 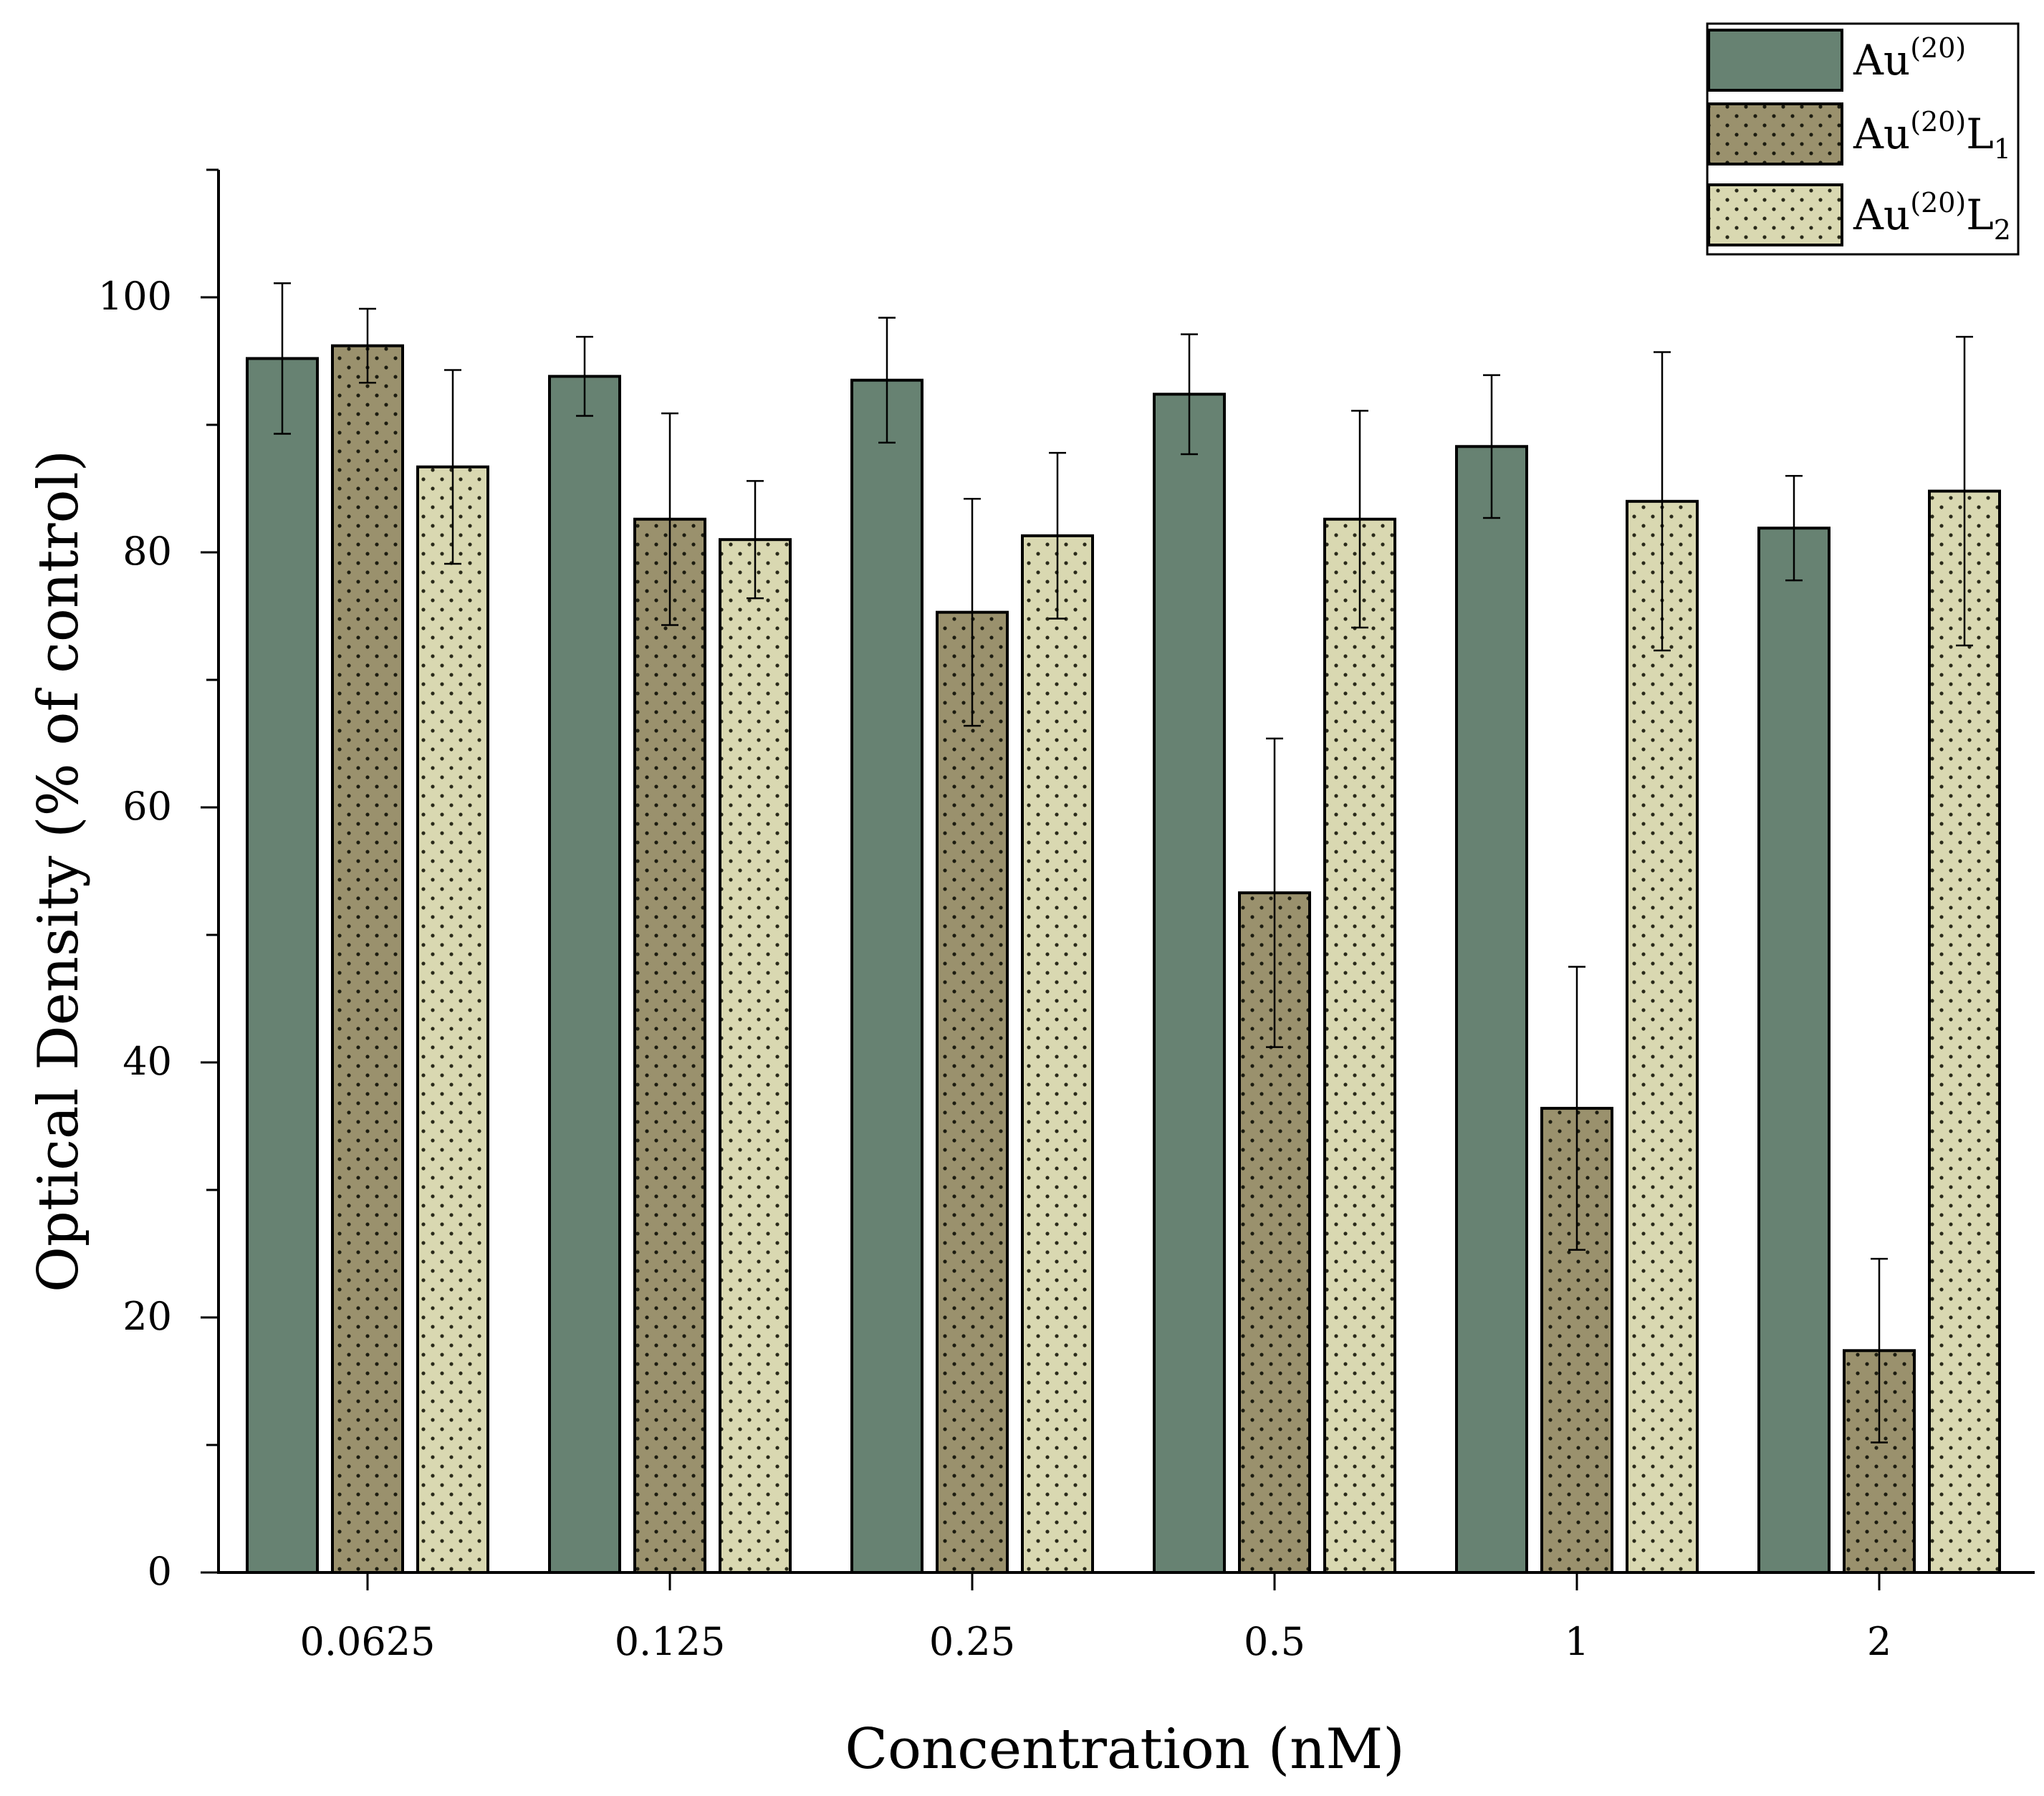 I want to click on bar-series3-0.5, so click(x=1360, y=1045).